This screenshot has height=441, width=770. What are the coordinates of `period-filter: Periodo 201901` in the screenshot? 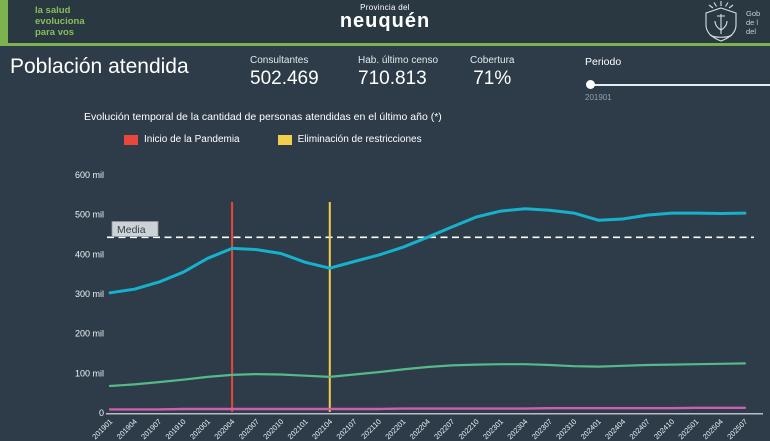 It's located at (677, 79).